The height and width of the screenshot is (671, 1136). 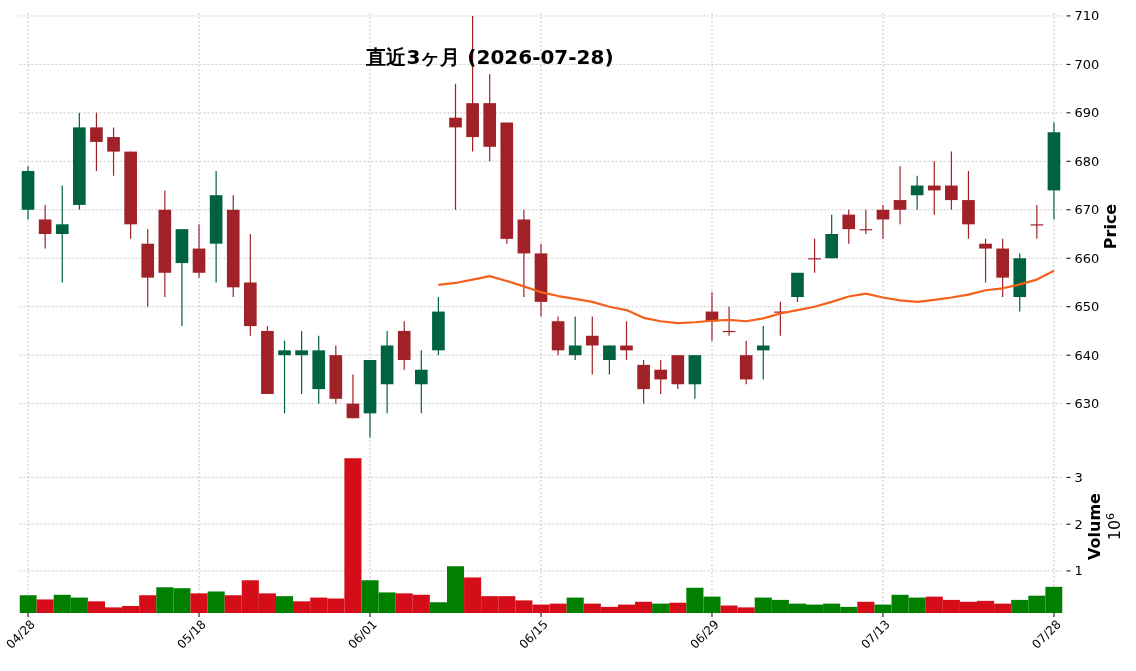 I want to click on y-tick-label: 630, so click(x=1087, y=404).